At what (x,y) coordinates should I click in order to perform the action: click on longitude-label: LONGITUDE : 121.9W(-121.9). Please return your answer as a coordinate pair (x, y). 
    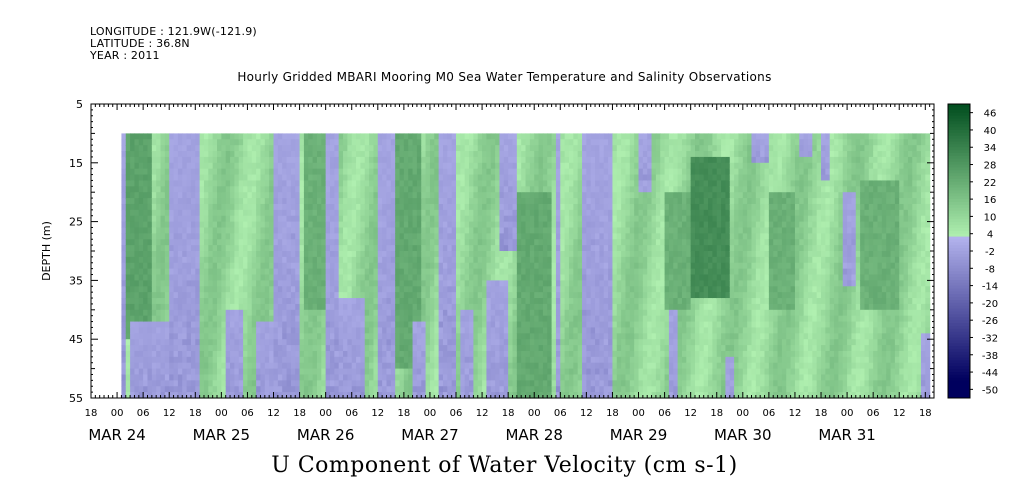
    Looking at the image, I should click on (173, 31).